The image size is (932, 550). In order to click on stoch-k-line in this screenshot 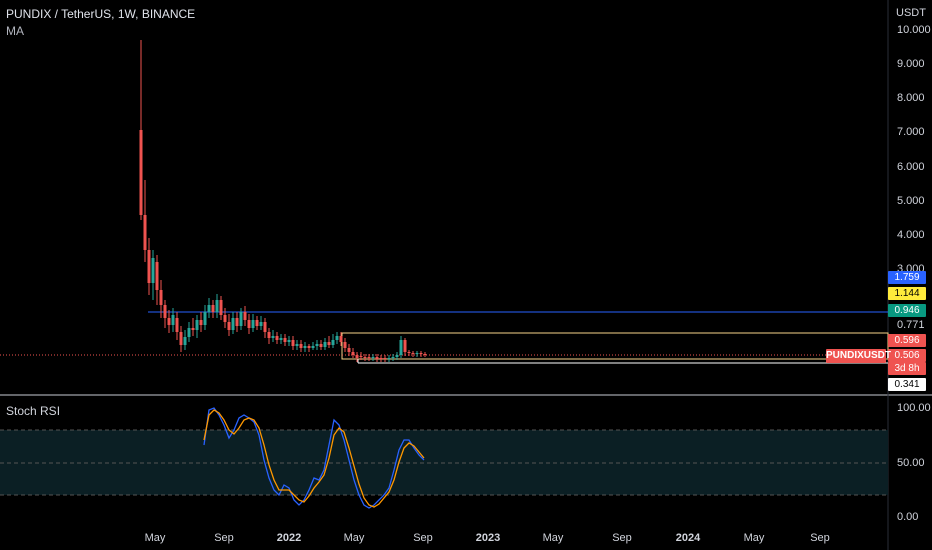, I will do `click(314, 458)`.